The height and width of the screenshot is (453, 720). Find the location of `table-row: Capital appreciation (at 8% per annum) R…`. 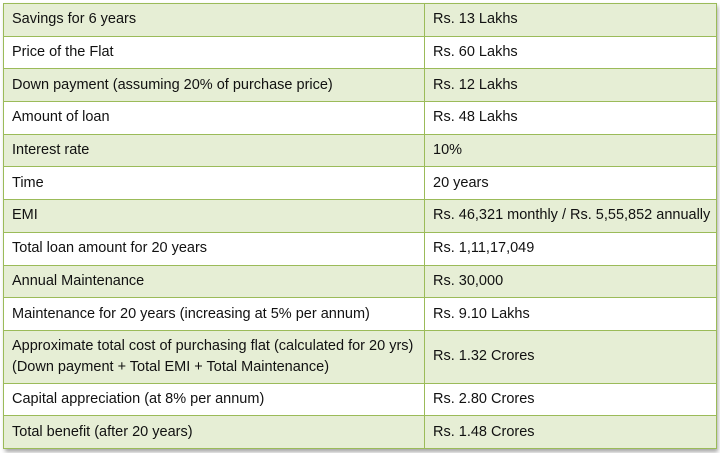

table-row: Capital appreciation (at 8% per annum) R… is located at coordinates (360, 399).